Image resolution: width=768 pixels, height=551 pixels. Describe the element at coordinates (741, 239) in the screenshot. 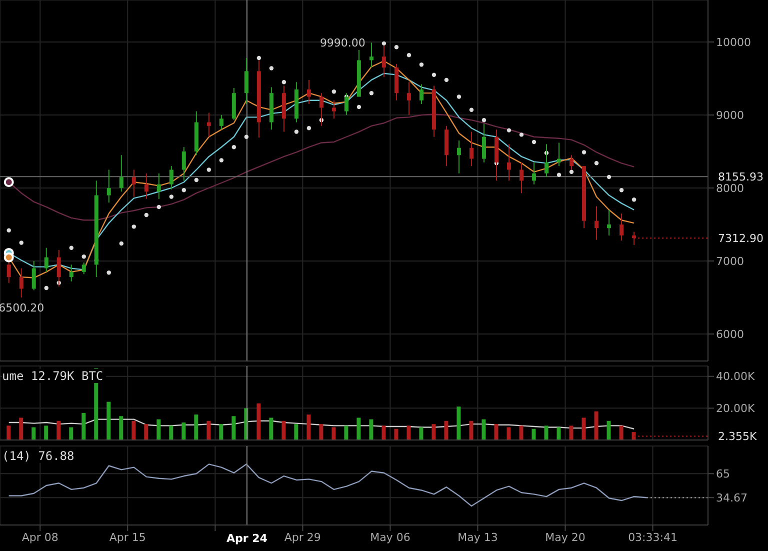

I see `ref-line-label: 7312.90` at that location.